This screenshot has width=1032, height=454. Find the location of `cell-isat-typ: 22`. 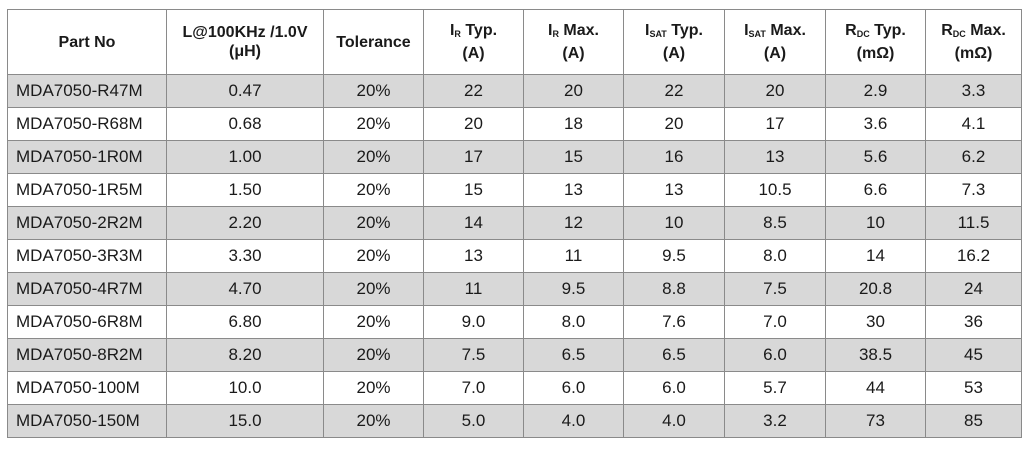

cell-isat-typ: 22 is located at coordinates (674, 91).